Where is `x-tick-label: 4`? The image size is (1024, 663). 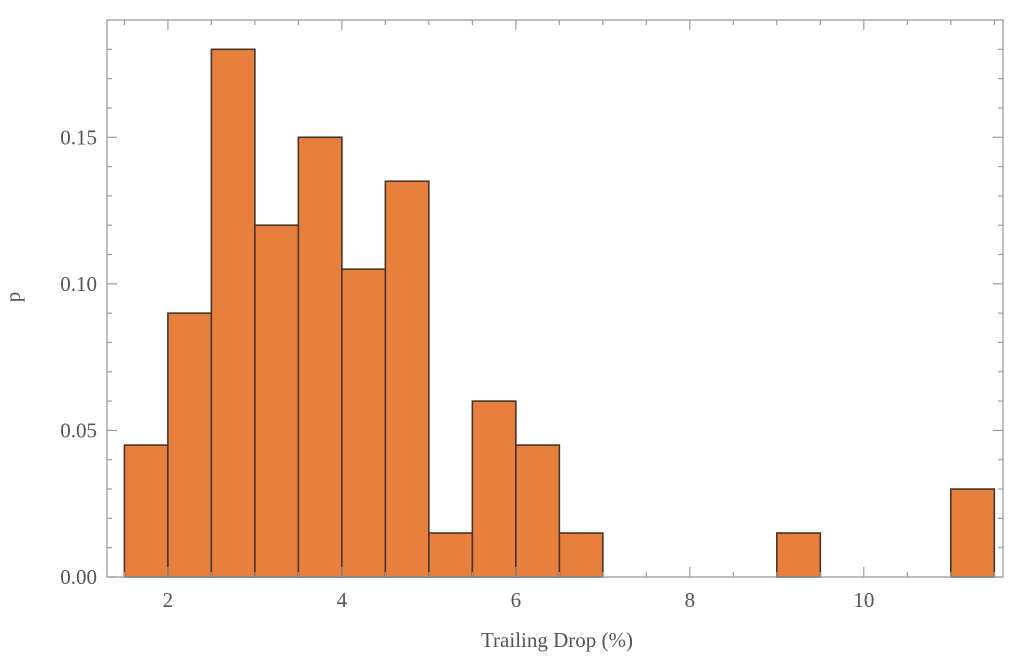 x-tick-label: 4 is located at coordinates (342, 600).